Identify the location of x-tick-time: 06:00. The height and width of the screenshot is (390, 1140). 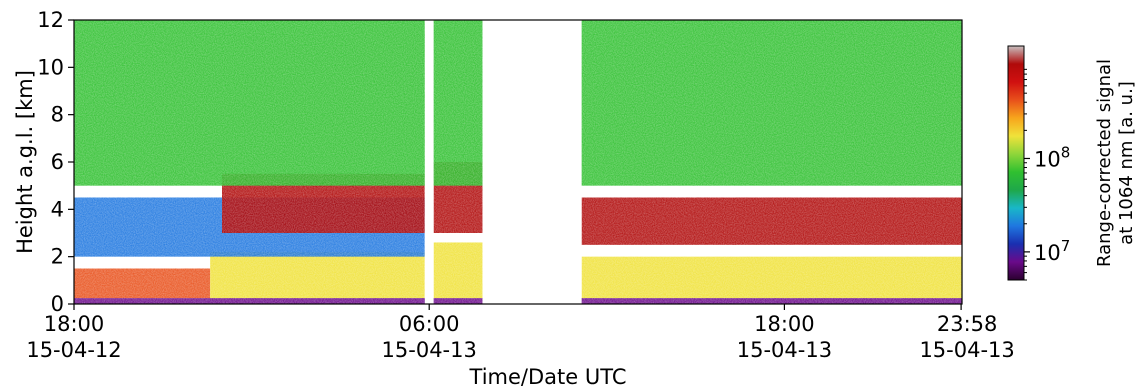
(429, 324).